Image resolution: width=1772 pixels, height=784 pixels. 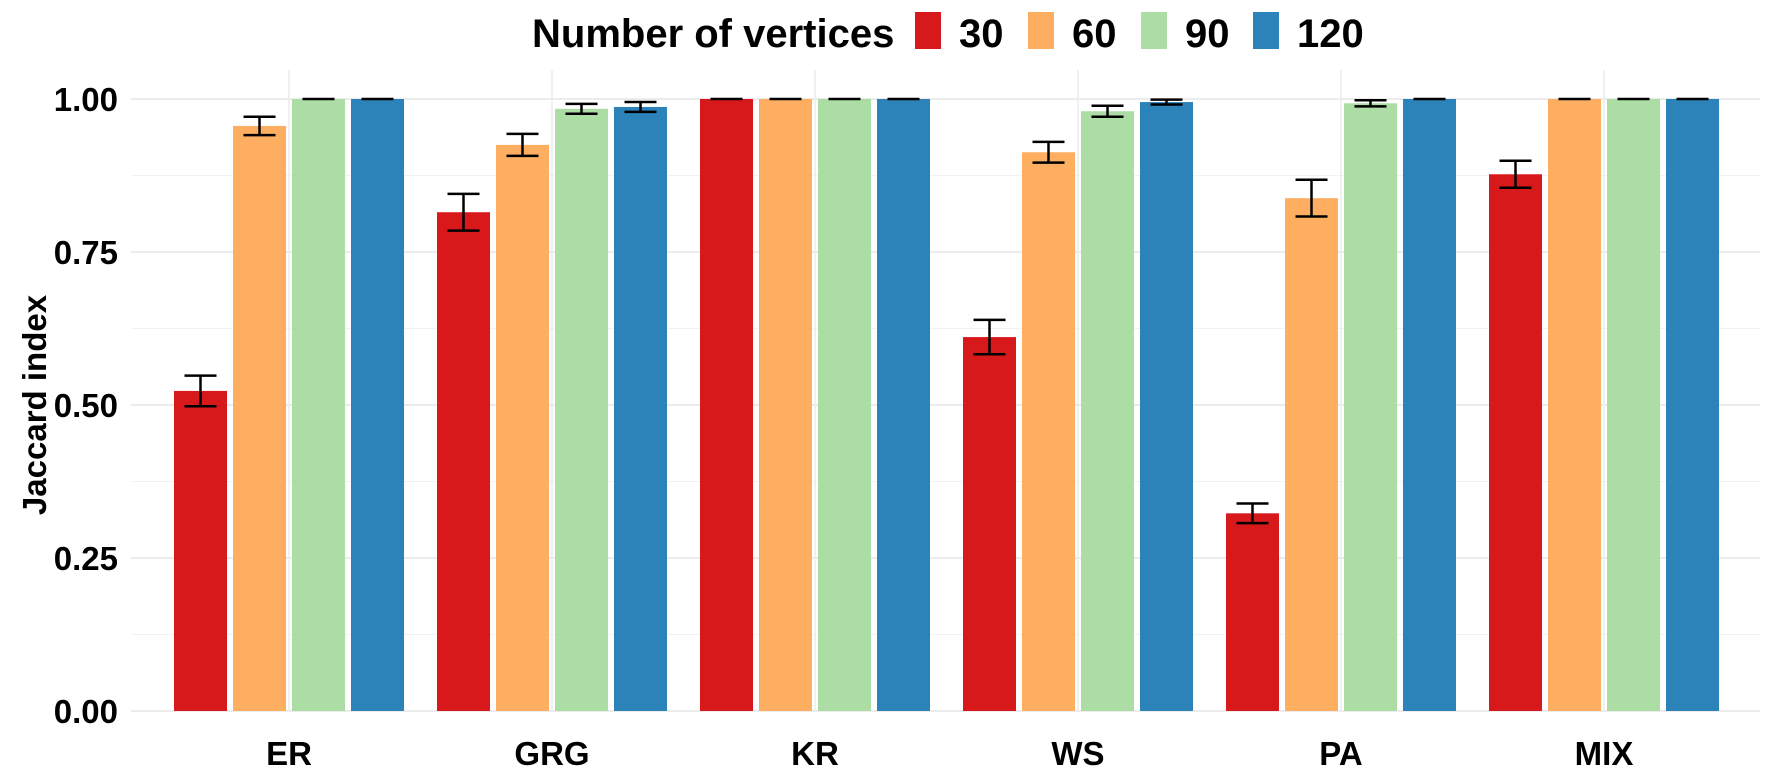 I want to click on x-tick-label-kr: KR, so click(x=815, y=753).